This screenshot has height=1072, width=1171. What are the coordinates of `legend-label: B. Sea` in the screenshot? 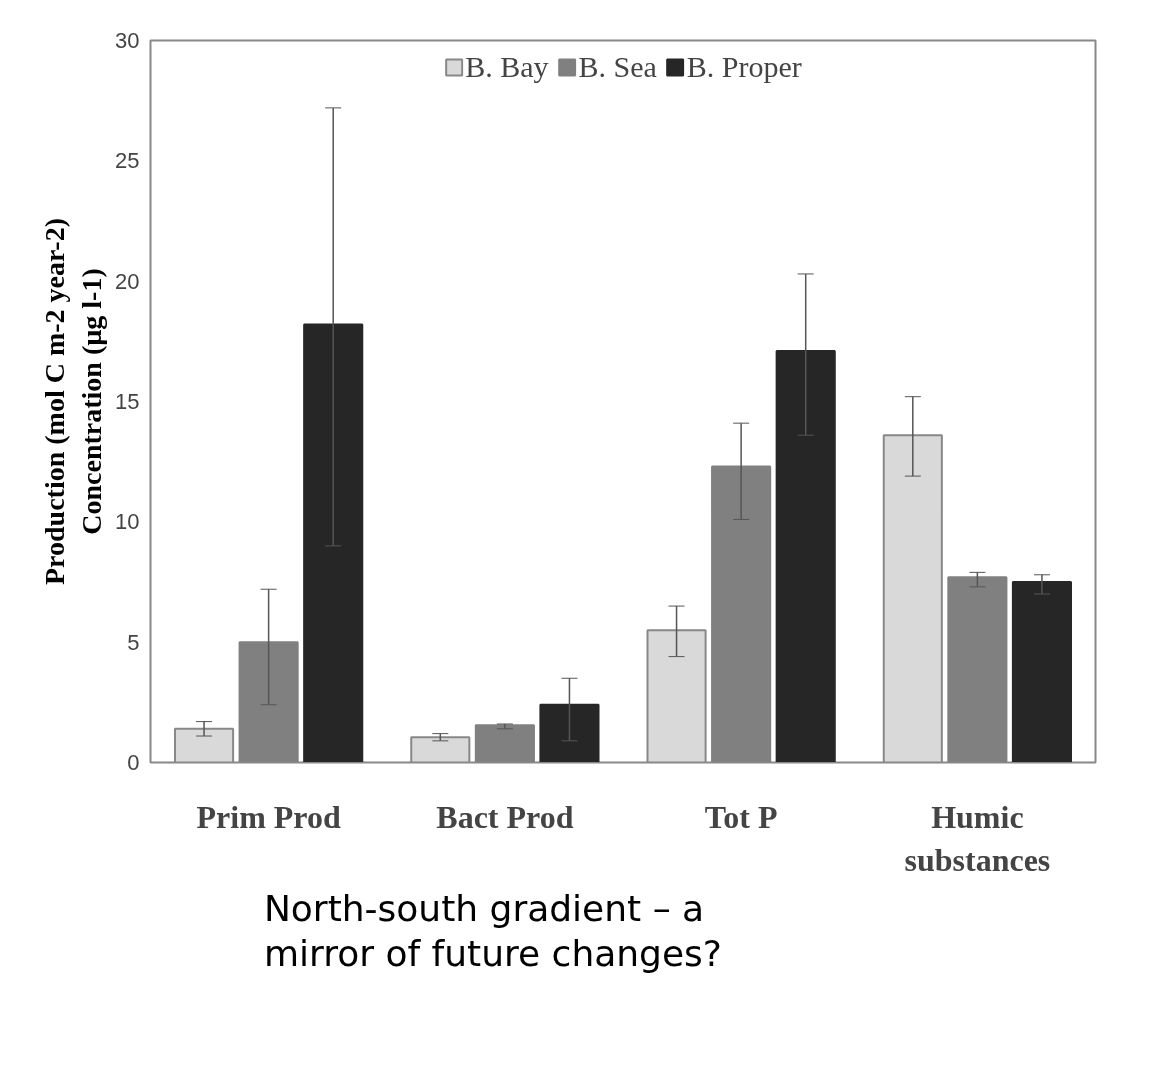 It's located at (617, 67).